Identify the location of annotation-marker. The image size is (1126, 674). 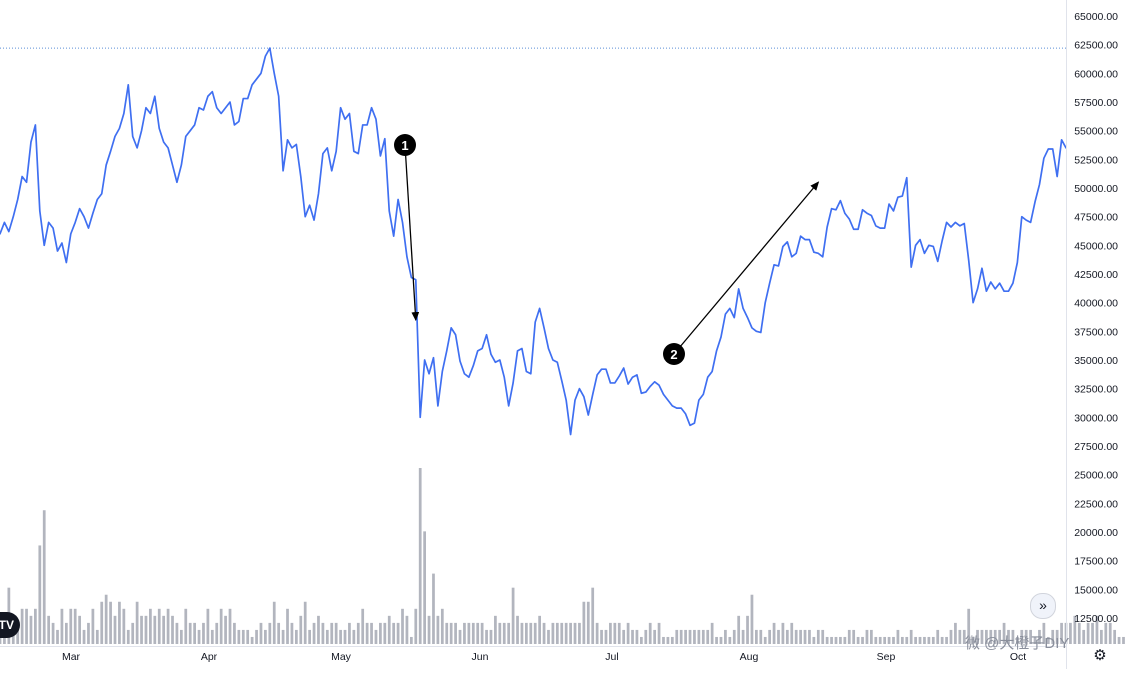
(674, 354).